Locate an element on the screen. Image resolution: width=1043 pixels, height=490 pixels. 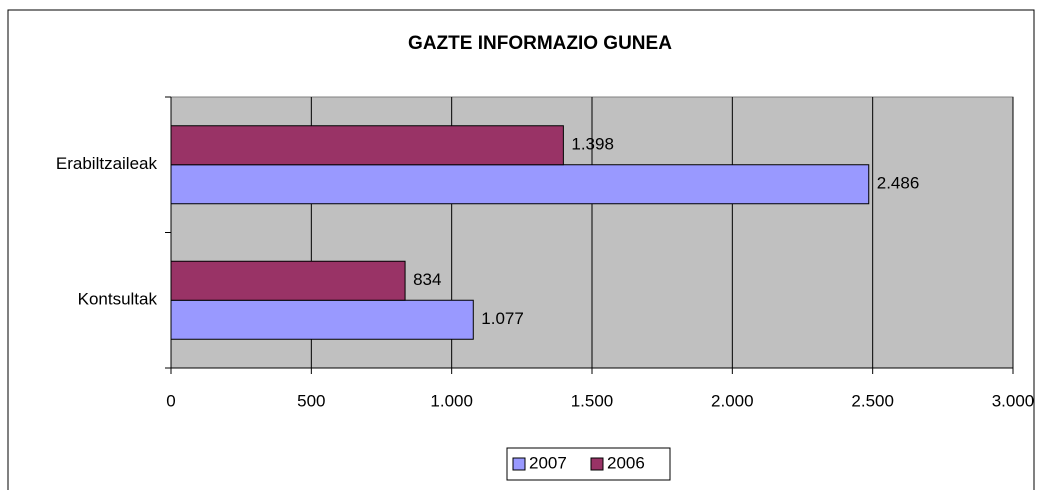
data-label: 2.486 is located at coordinates (898, 183).